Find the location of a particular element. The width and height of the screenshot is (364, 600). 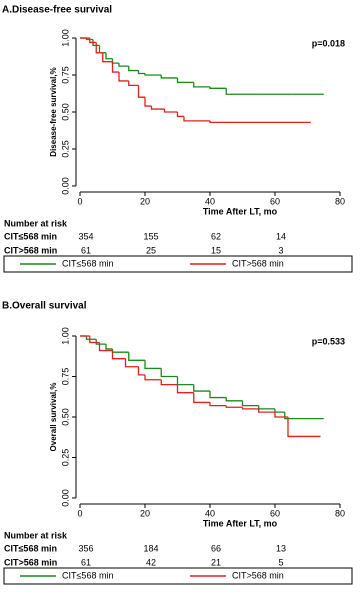

risk-count: 3 is located at coordinates (280, 250).